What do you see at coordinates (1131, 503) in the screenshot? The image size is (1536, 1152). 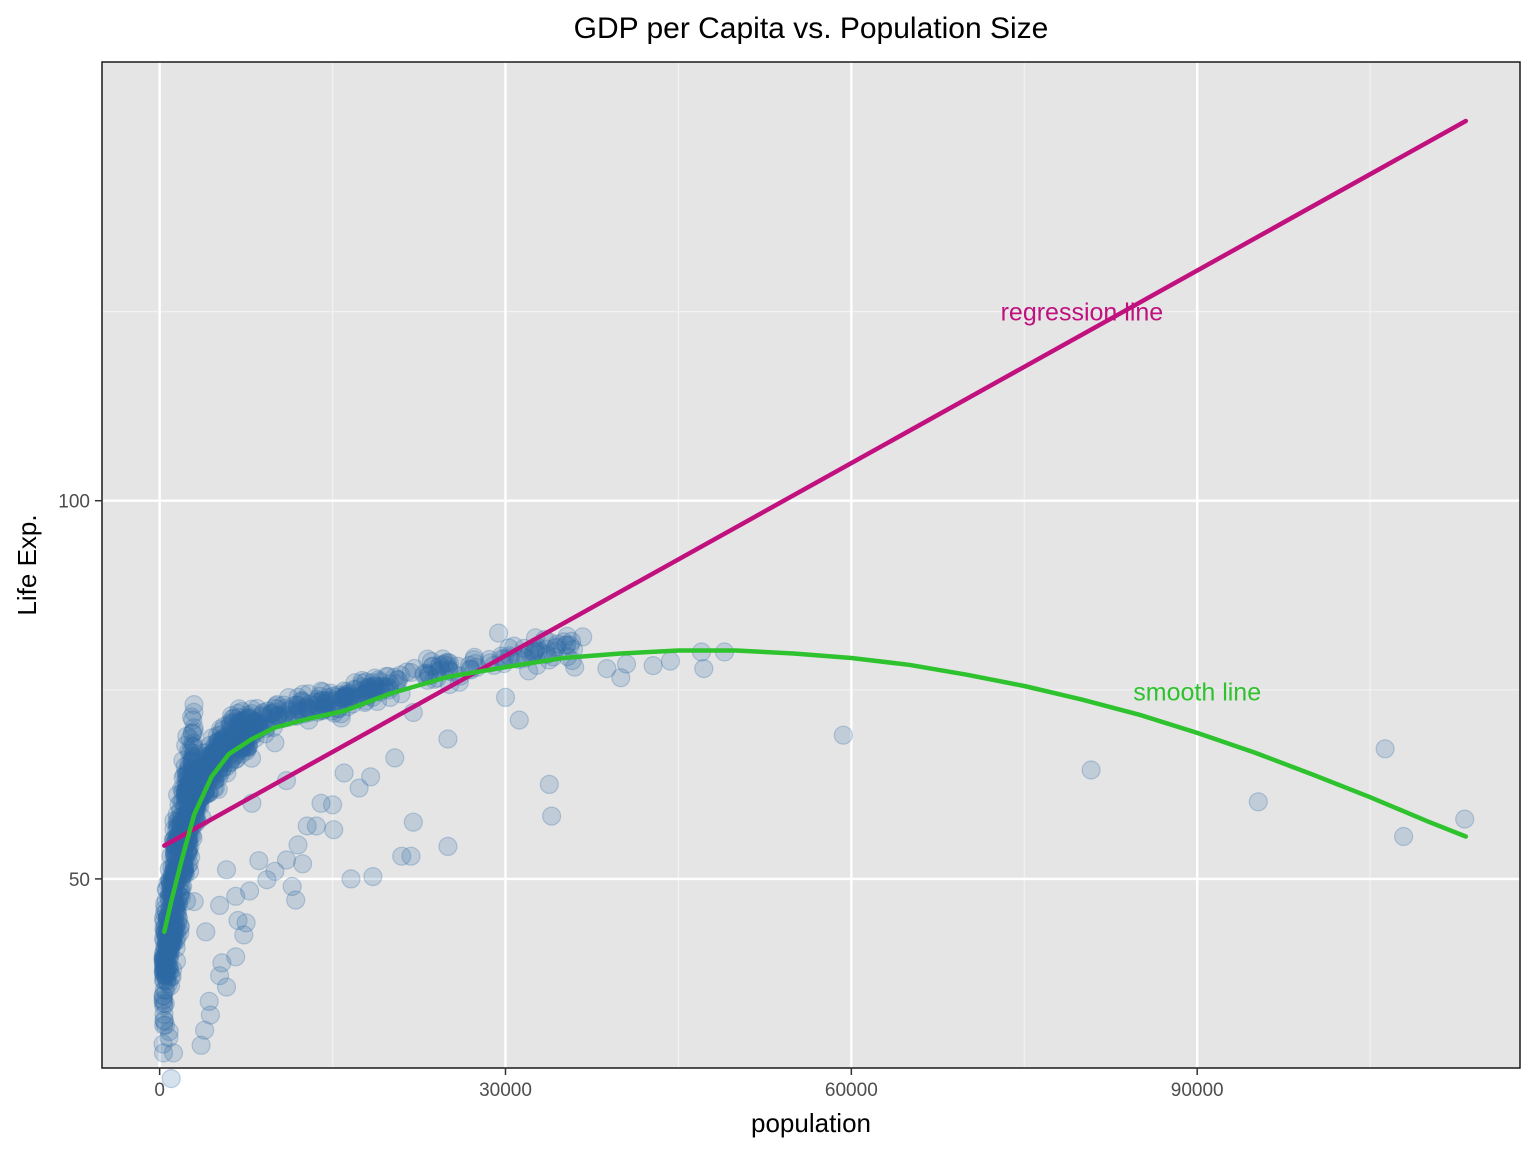 I see `annotations: regression line smooth line` at bounding box center [1131, 503].